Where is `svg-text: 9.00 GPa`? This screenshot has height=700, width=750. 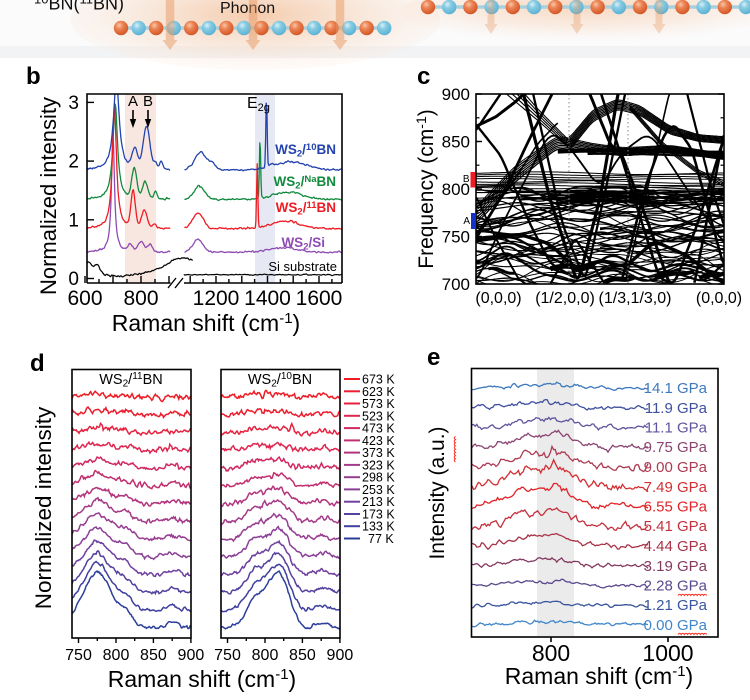
svg-text: 9.00 GPa is located at coordinates (676, 467).